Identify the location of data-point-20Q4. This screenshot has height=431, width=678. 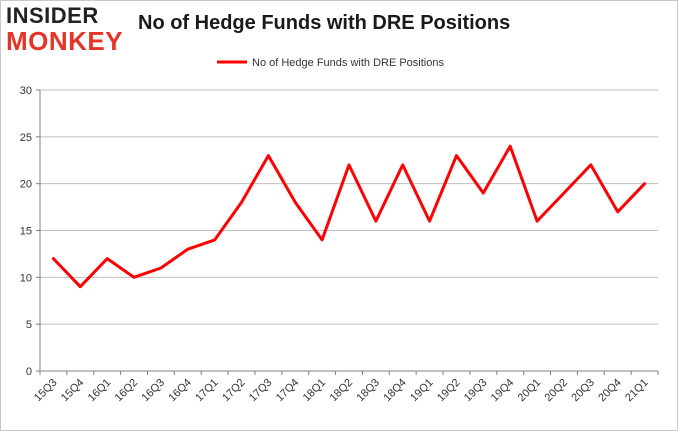
(617, 211).